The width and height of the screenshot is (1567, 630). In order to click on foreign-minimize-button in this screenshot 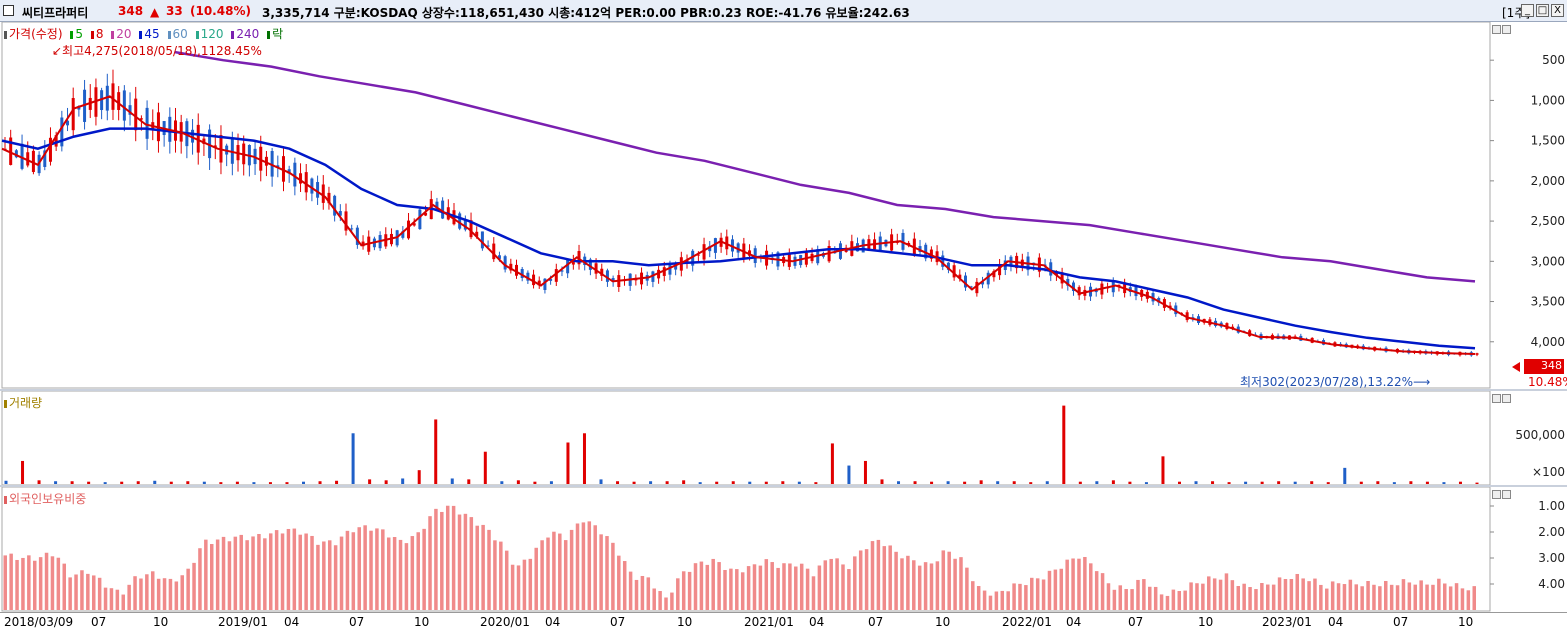, I will do `click(1496, 494)`.